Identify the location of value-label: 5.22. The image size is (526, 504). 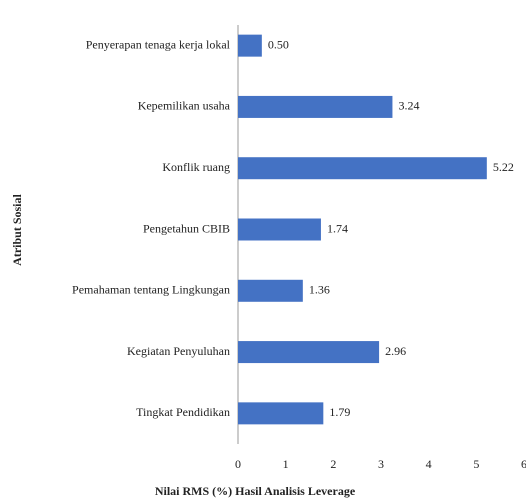
(503, 167).